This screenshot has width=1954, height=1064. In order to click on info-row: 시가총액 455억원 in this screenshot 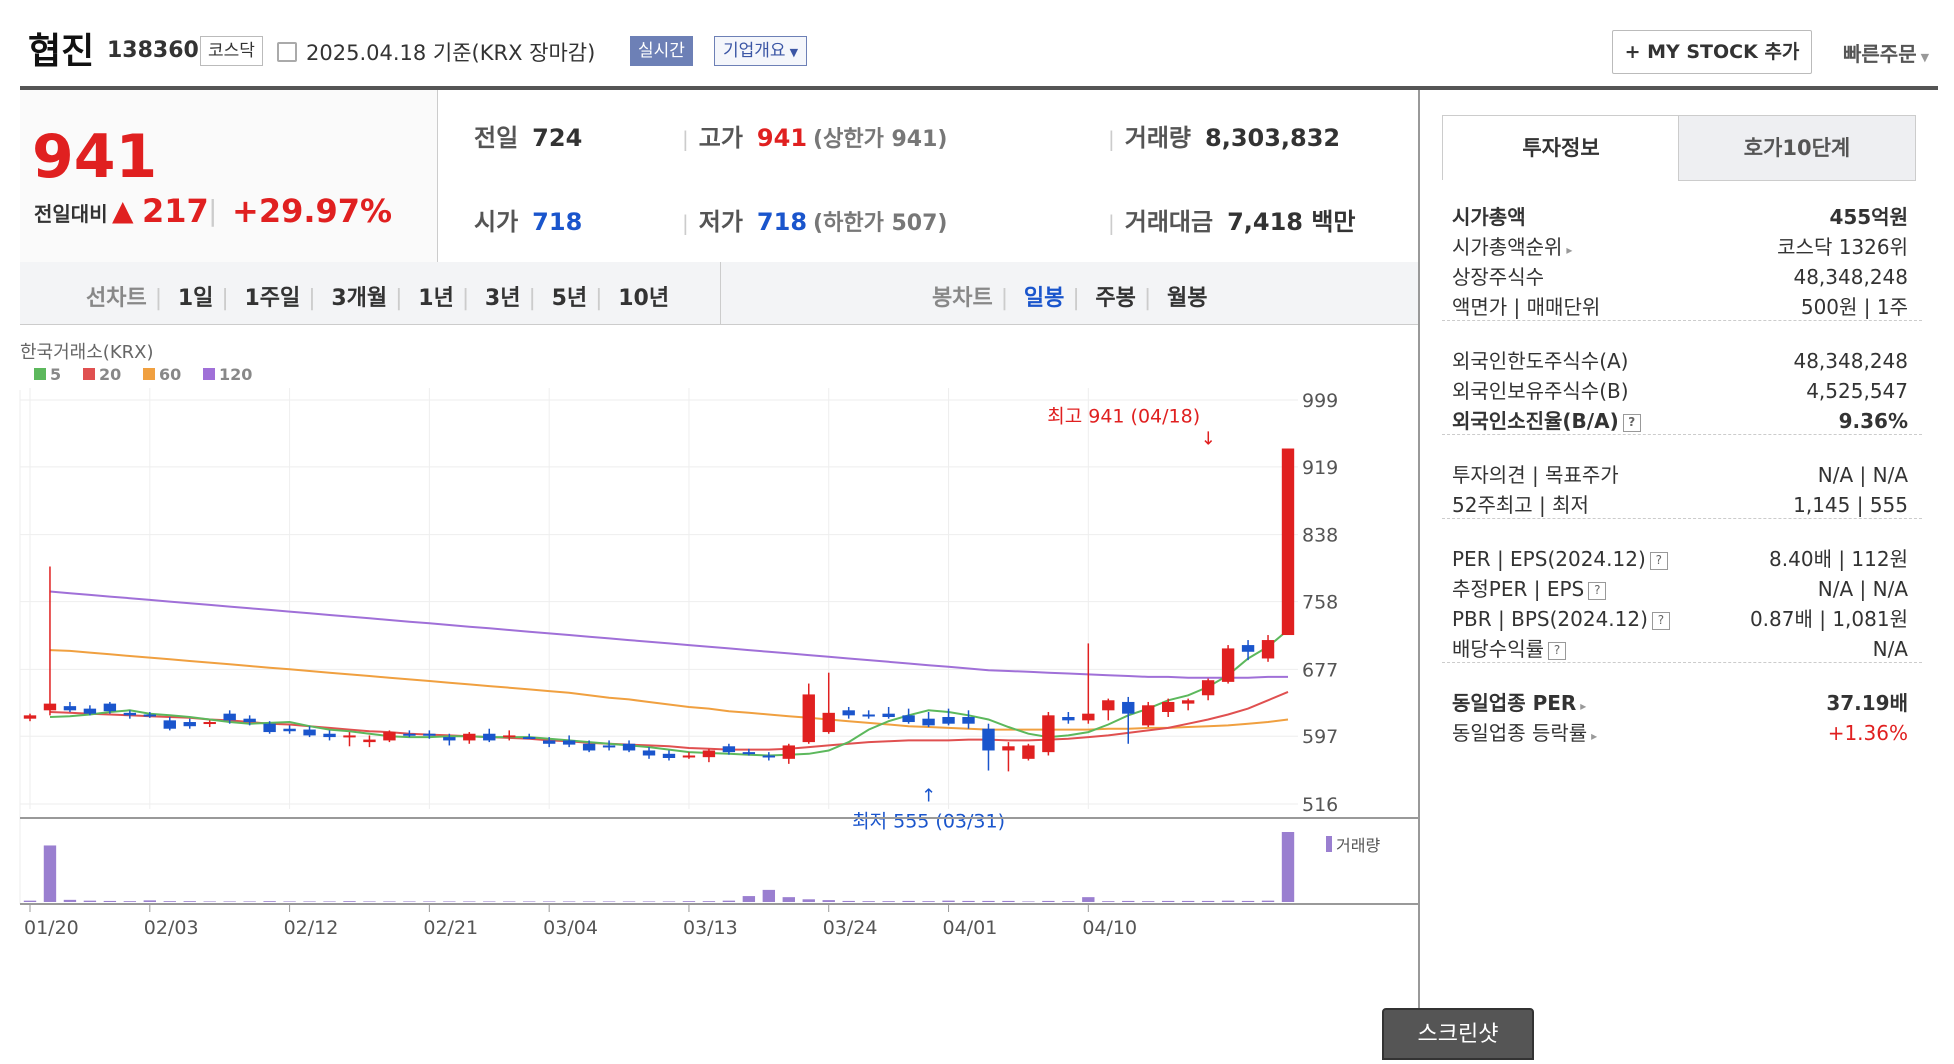, I will do `click(1680, 217)`.